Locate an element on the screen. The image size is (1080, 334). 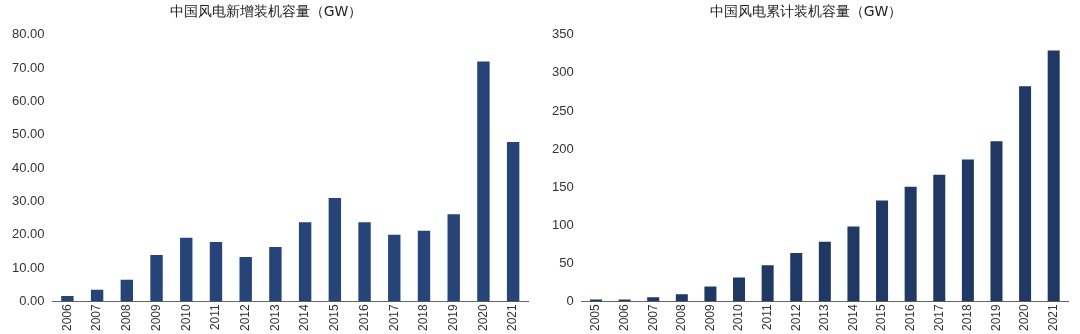
y-tick-label: 250 is located at coordinates (562, 110).